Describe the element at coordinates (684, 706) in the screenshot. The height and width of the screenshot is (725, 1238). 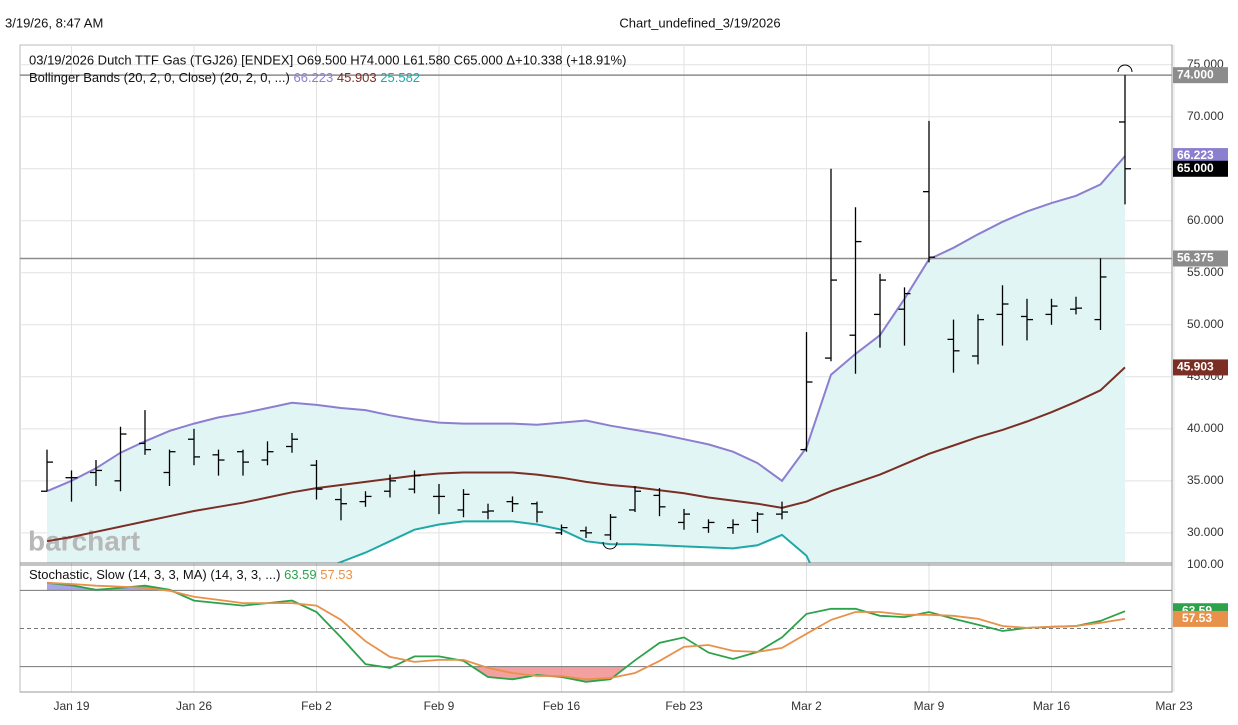
I see `x-tick-label: Feb 23` at that location.